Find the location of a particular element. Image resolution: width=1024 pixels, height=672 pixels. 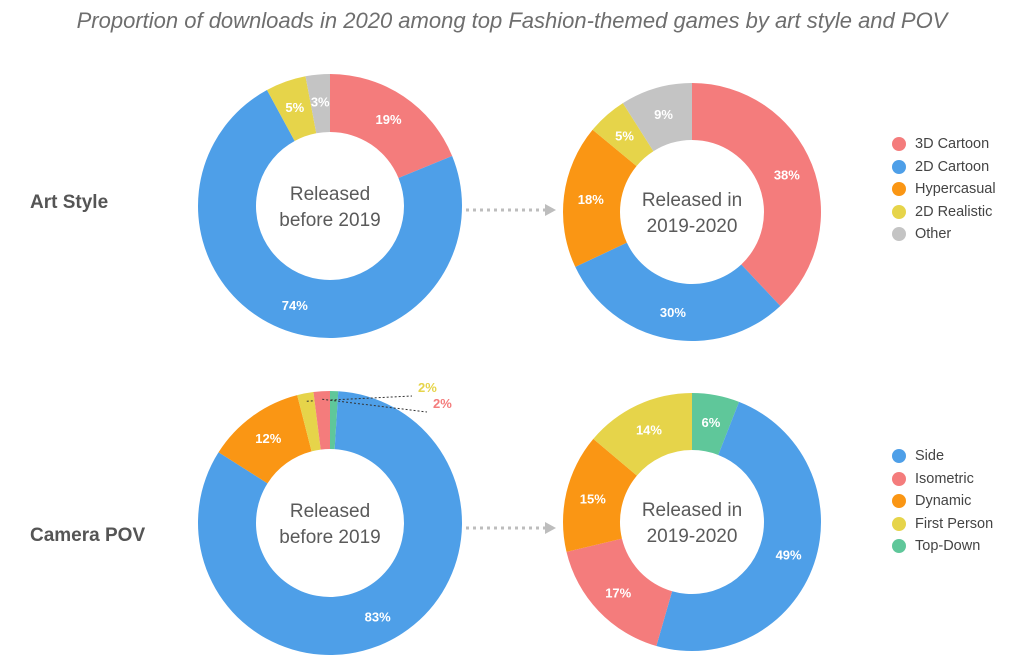

legend-label: 2D Realistic is located at coordinates (954, 211).